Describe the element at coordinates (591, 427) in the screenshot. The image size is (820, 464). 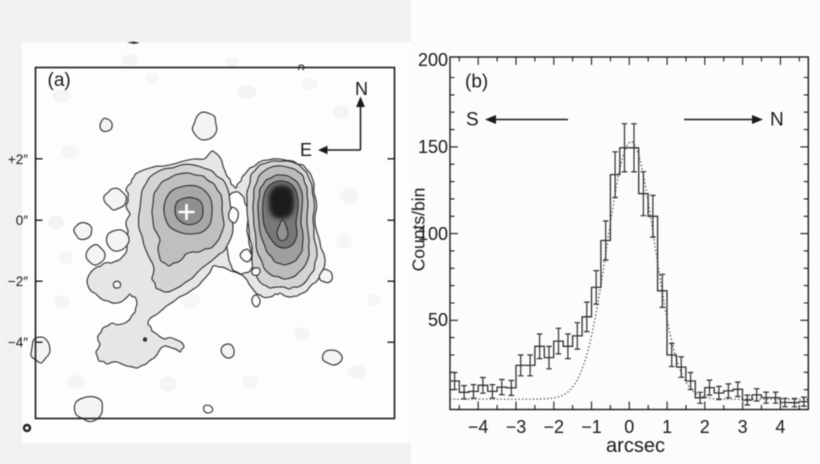
I see `svg-text: −1` at that location.